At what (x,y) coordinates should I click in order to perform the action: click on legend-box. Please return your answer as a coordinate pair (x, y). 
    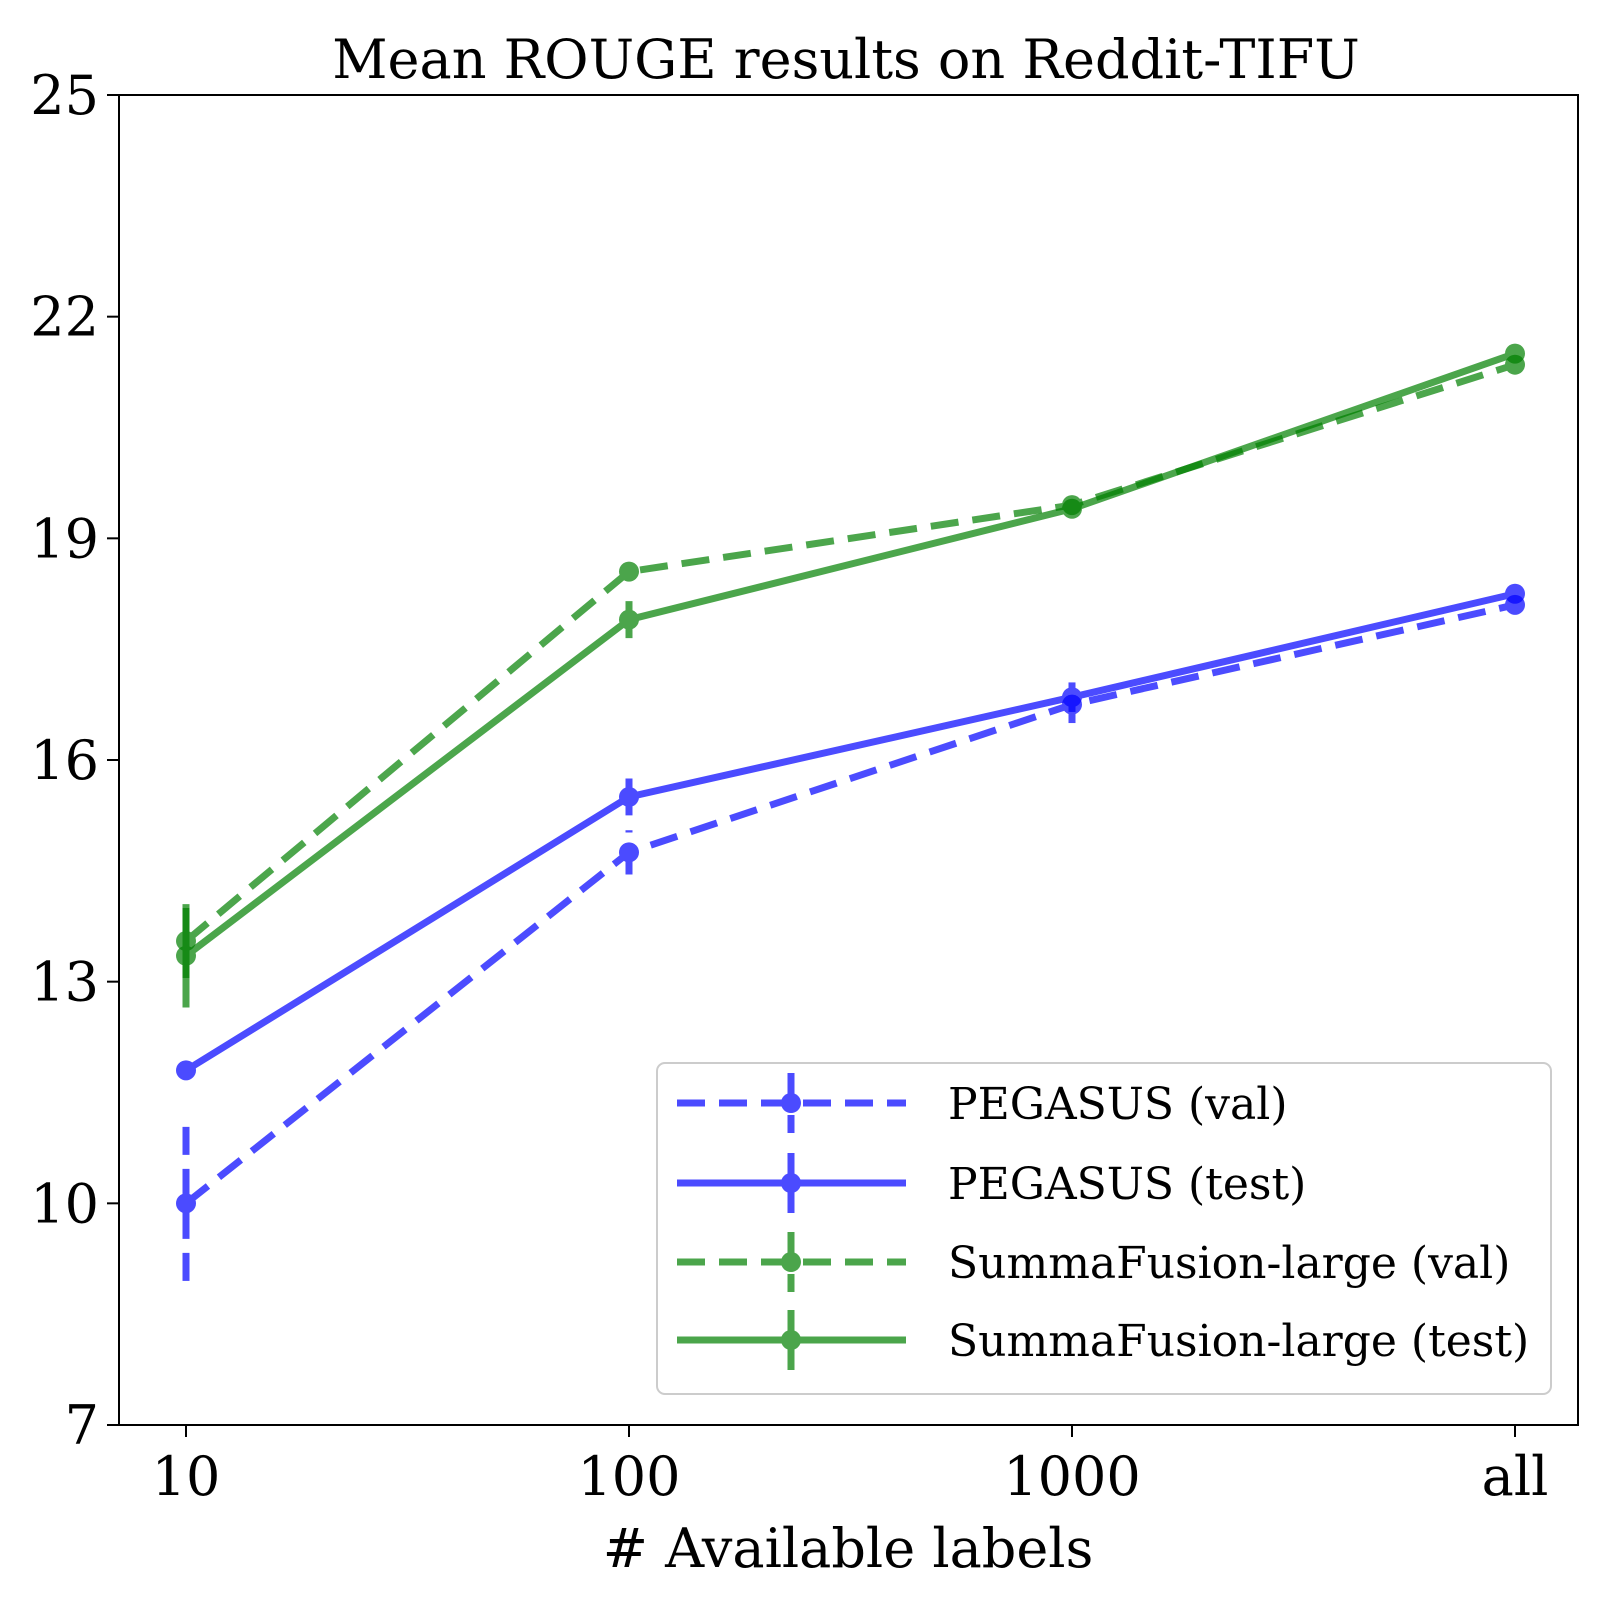
    Looking at the image, I should click on (1104, 1228).